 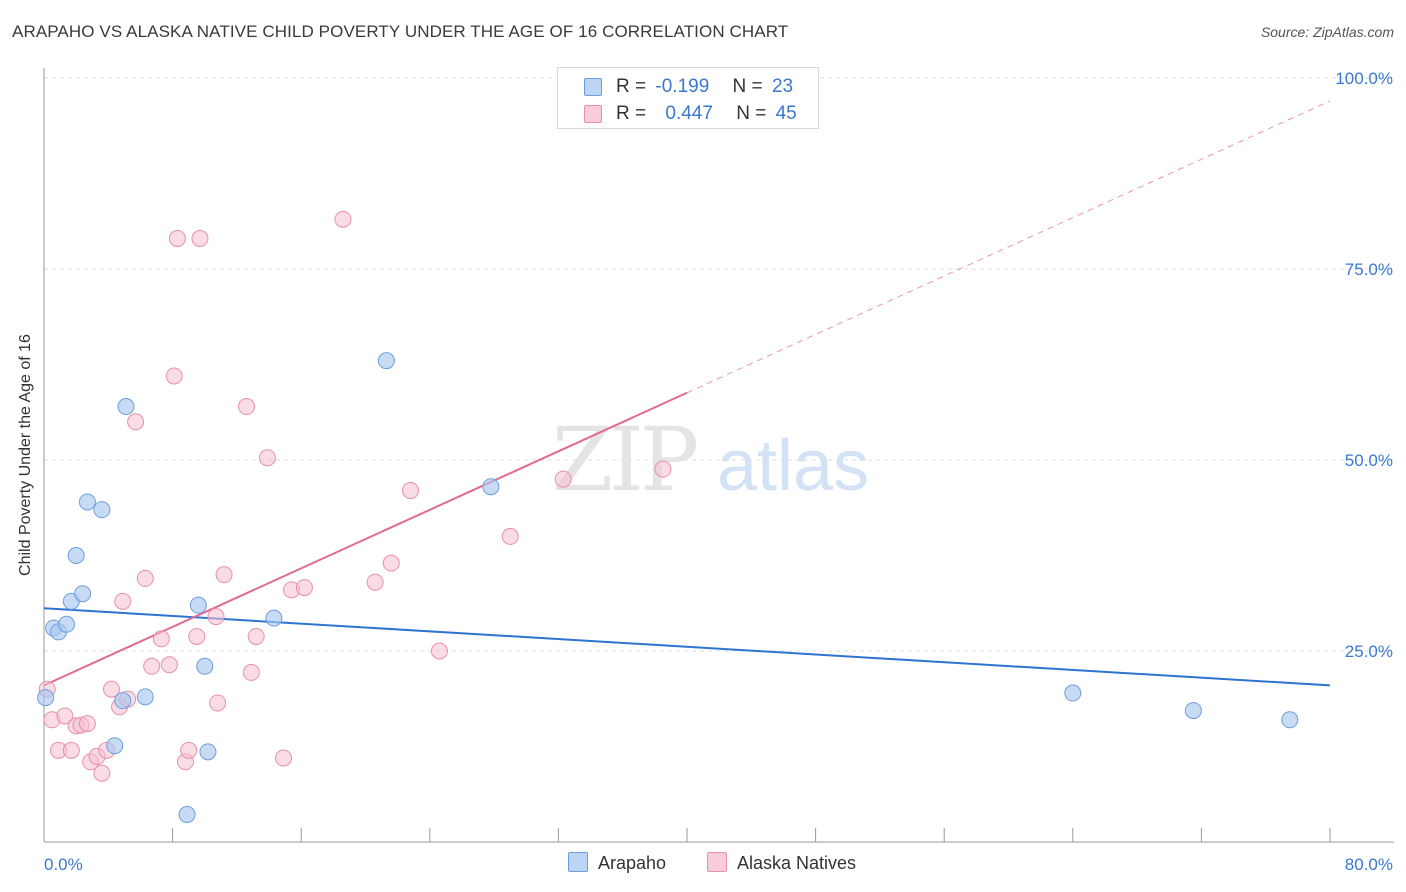 What do you see at coordinates (710, 459) in the screenshot?
I see `watermark: ZIP atlas` at bounding box center [710, 459].